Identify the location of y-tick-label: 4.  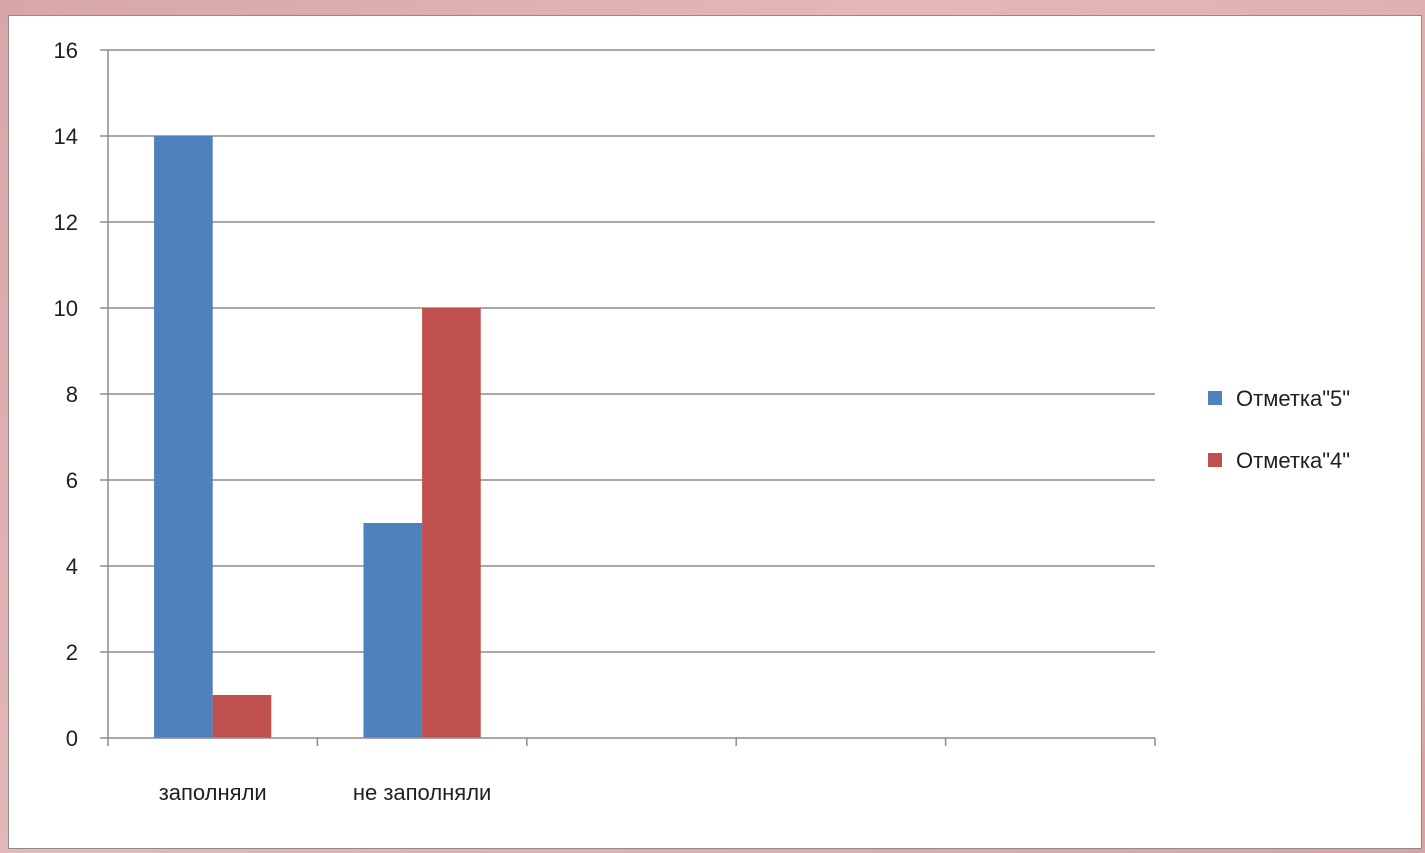
(72, 566).